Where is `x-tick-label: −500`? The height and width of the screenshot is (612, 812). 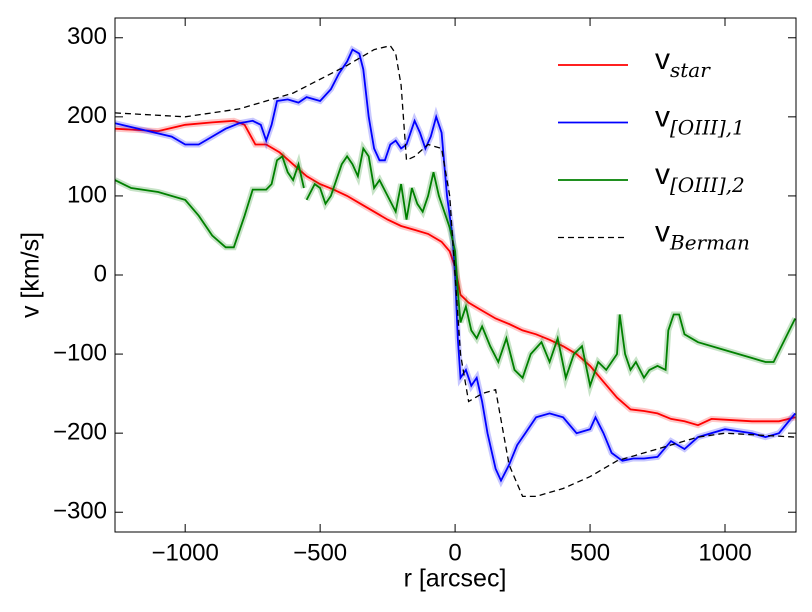
x-tick-label: −500 is located at coordinates (320, 552).